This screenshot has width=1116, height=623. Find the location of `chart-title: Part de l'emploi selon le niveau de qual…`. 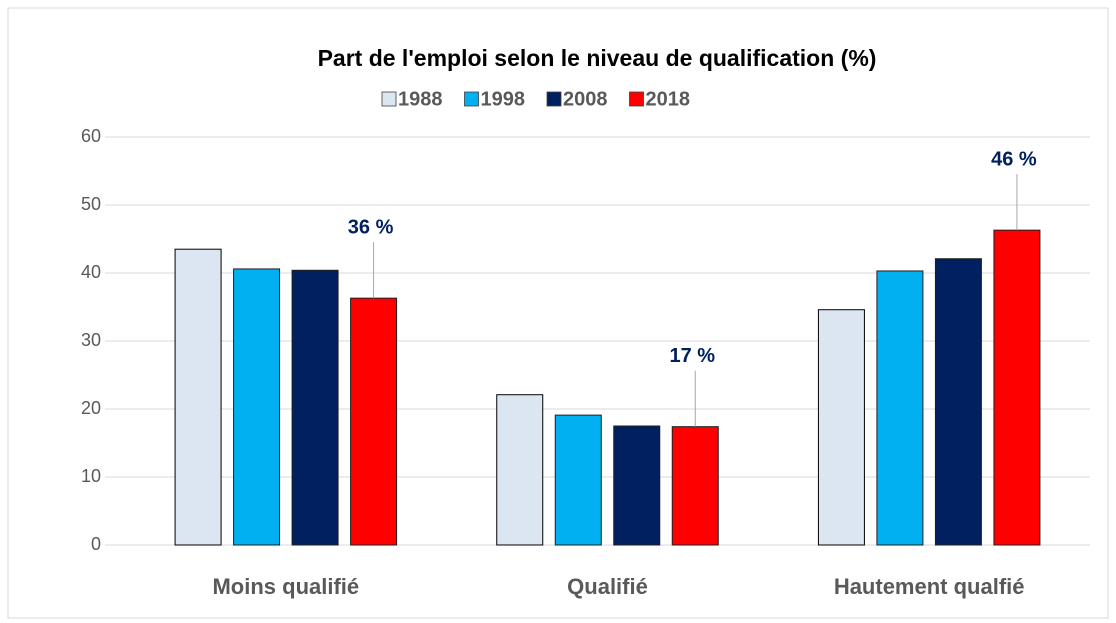

chart-title: Part de l'emploi selon le niveau de qual… is located at coordinates (597, 58).